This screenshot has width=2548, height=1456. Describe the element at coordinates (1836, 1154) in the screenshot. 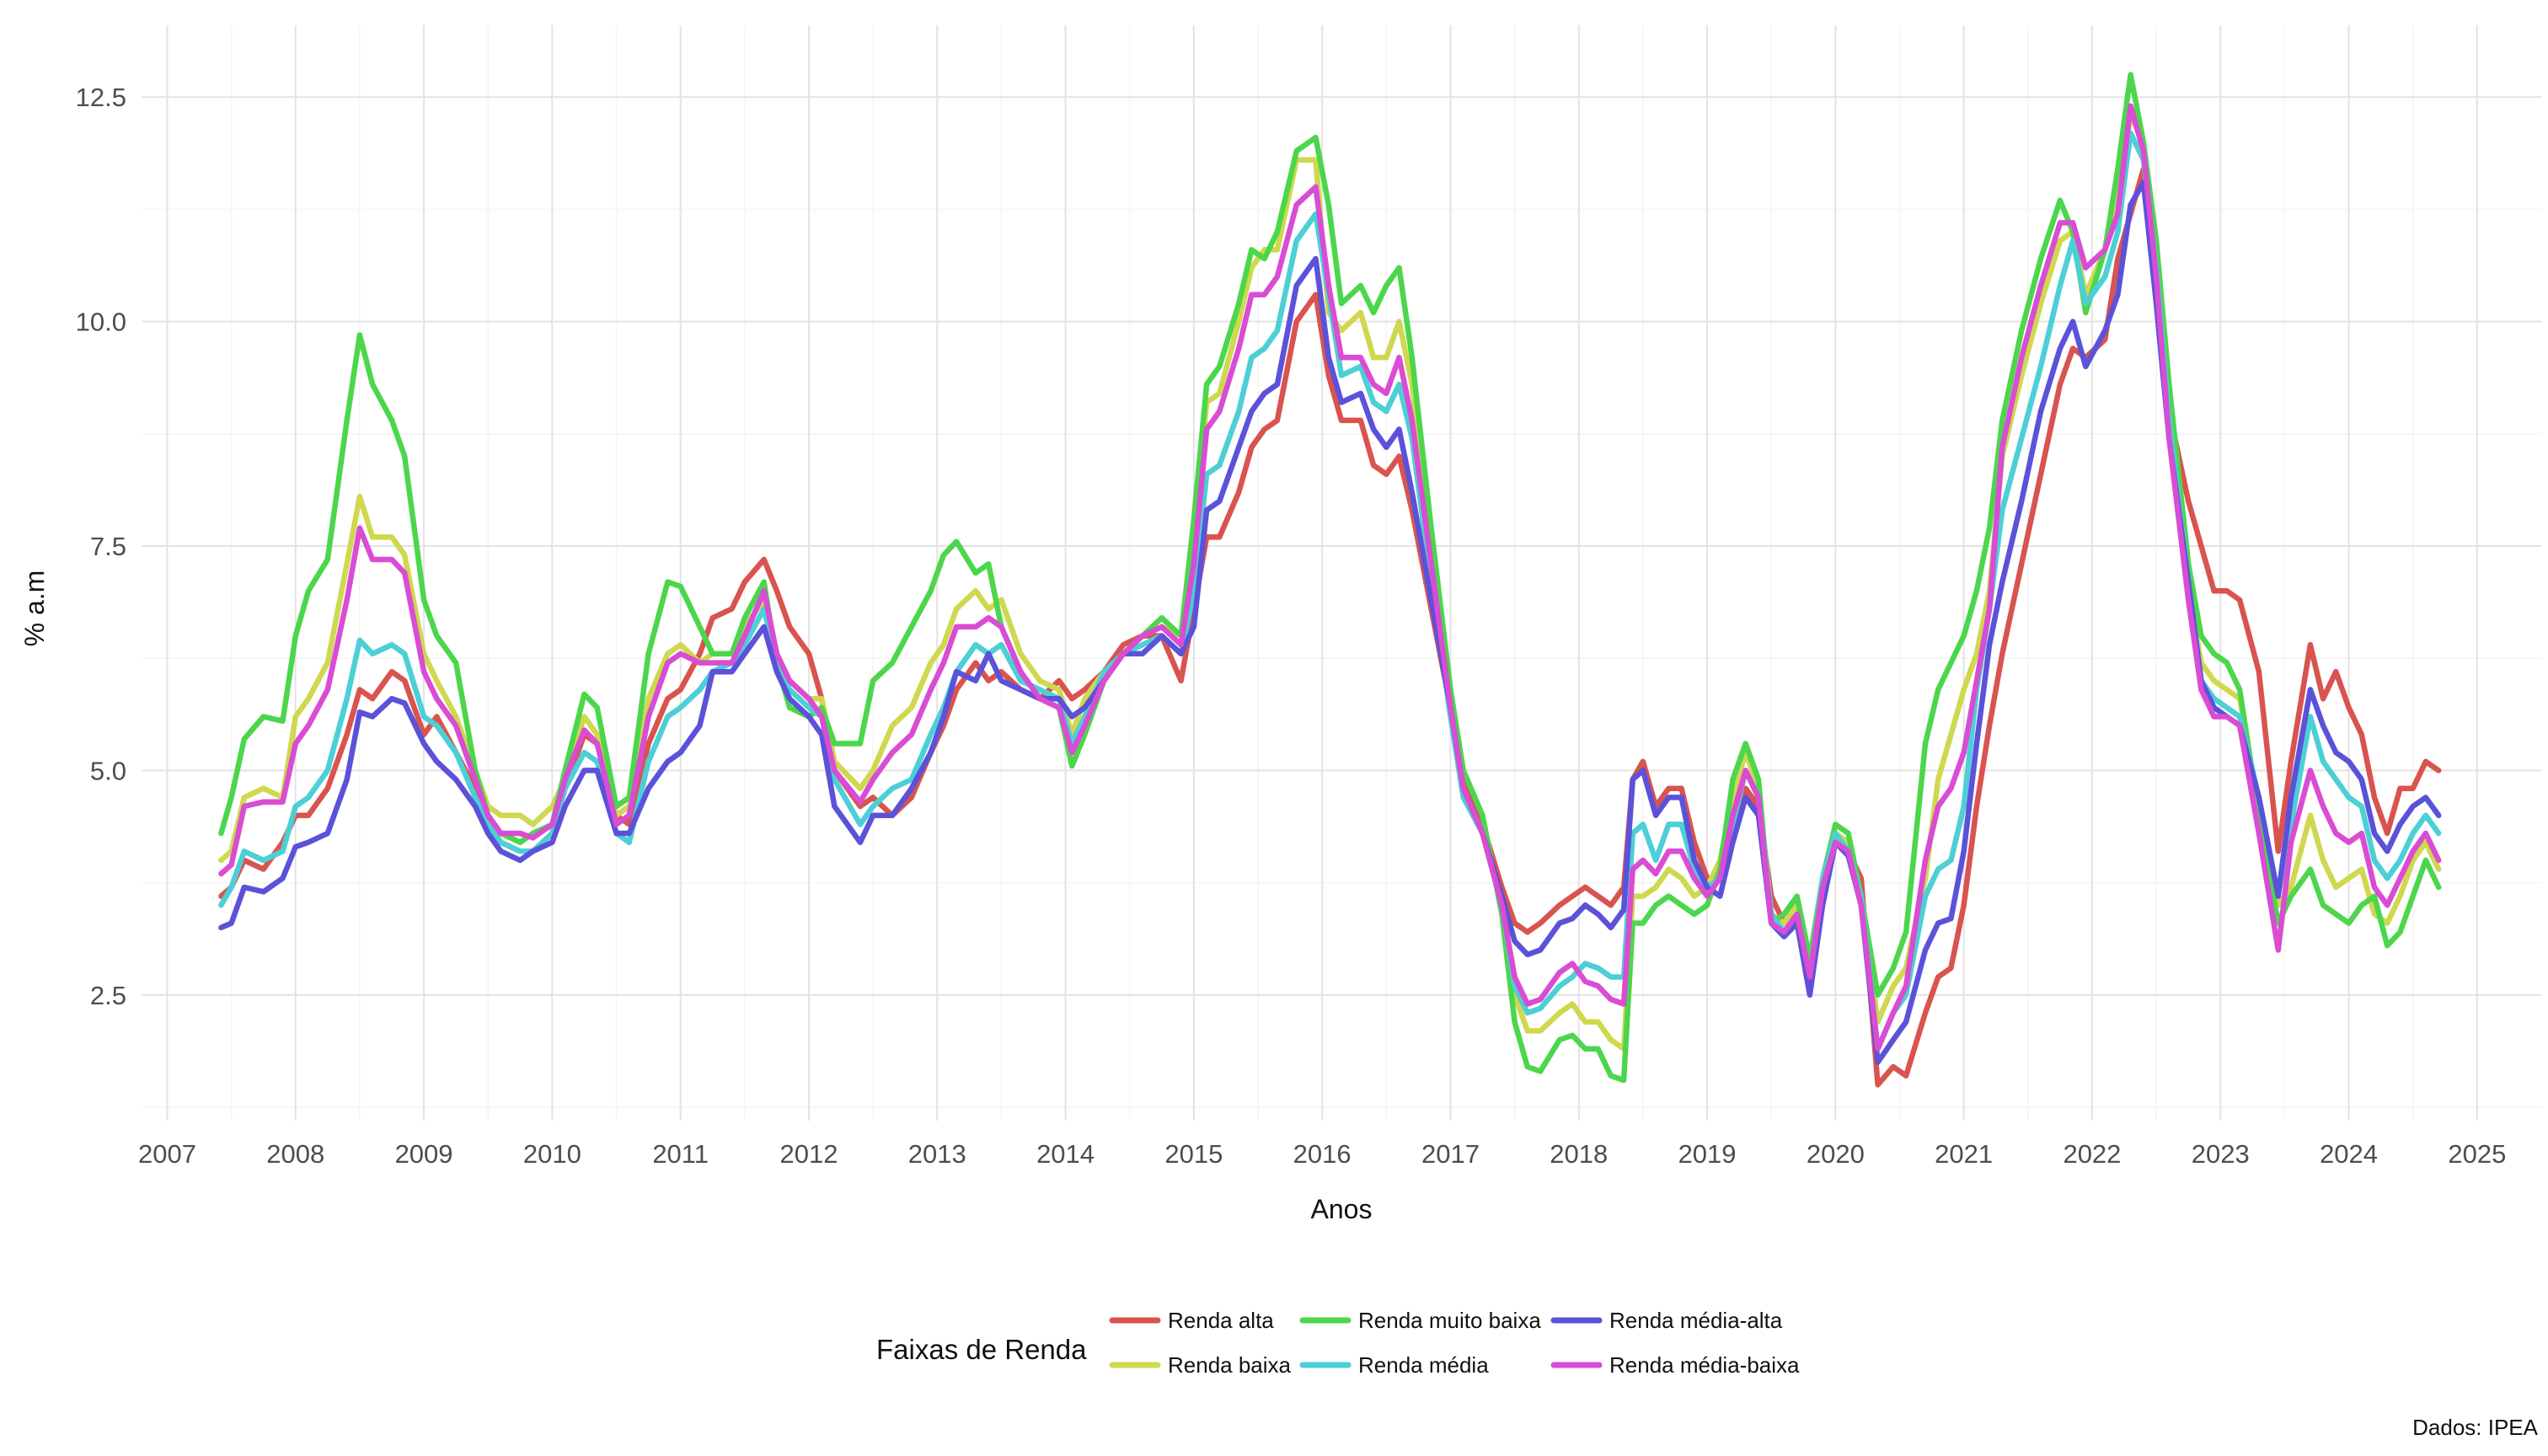

I see `x-tick-label: 2020` at that location.